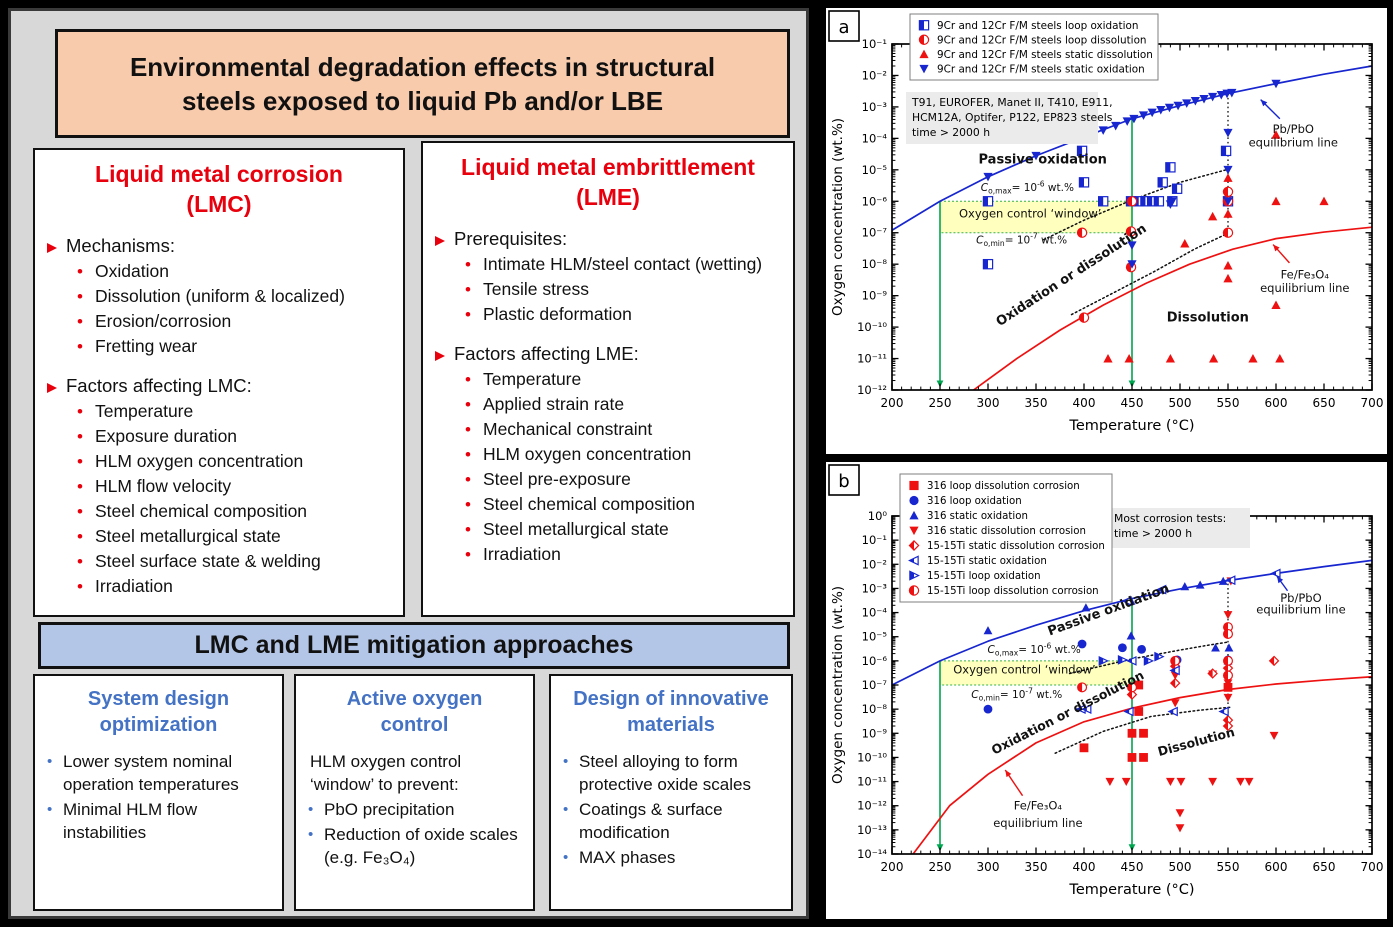 Image resolution: width=1393 pixels, height=927 pixels. What do you see at coordinates (1132, 867) in the screenshot?
I see `x-tick-label: 450` at bounding box center [1132, 867].